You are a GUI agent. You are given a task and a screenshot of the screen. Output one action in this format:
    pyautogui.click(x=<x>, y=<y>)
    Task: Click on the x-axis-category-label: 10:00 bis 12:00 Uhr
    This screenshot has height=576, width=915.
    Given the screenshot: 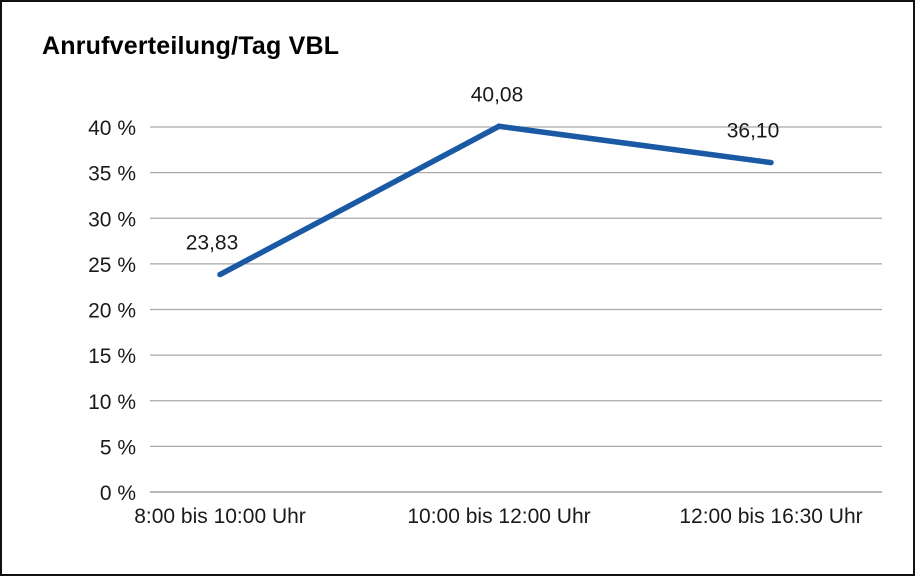 What is the action you would take?
    pyautogui.click(x=498, y=516)
    